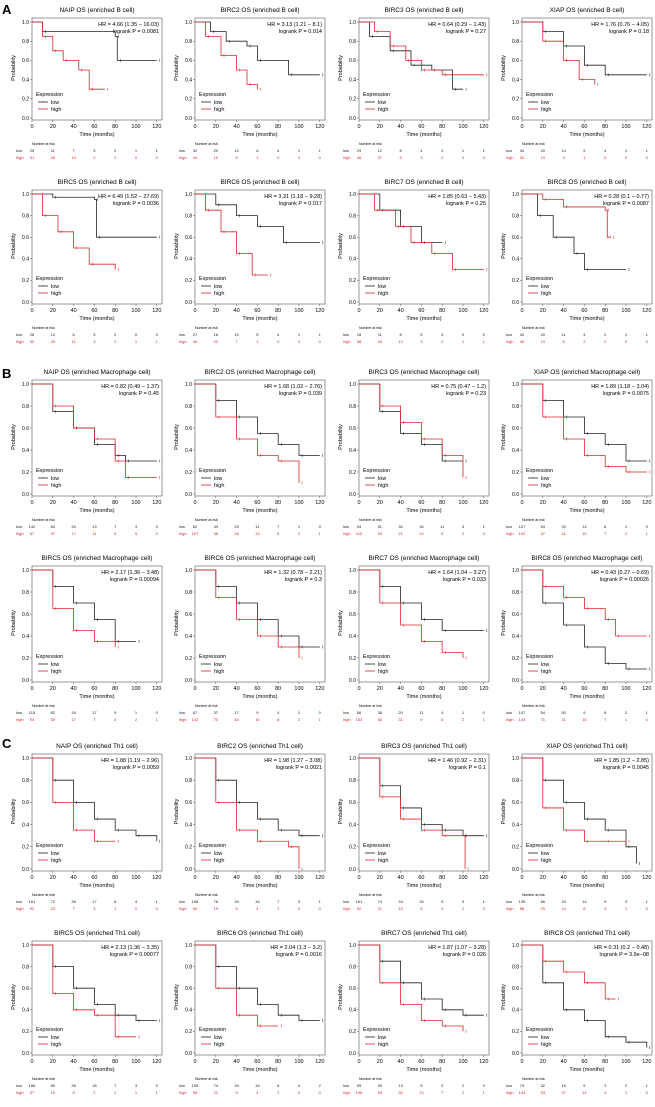  I want to click on risk-value-high: 8, so click(278, 719).